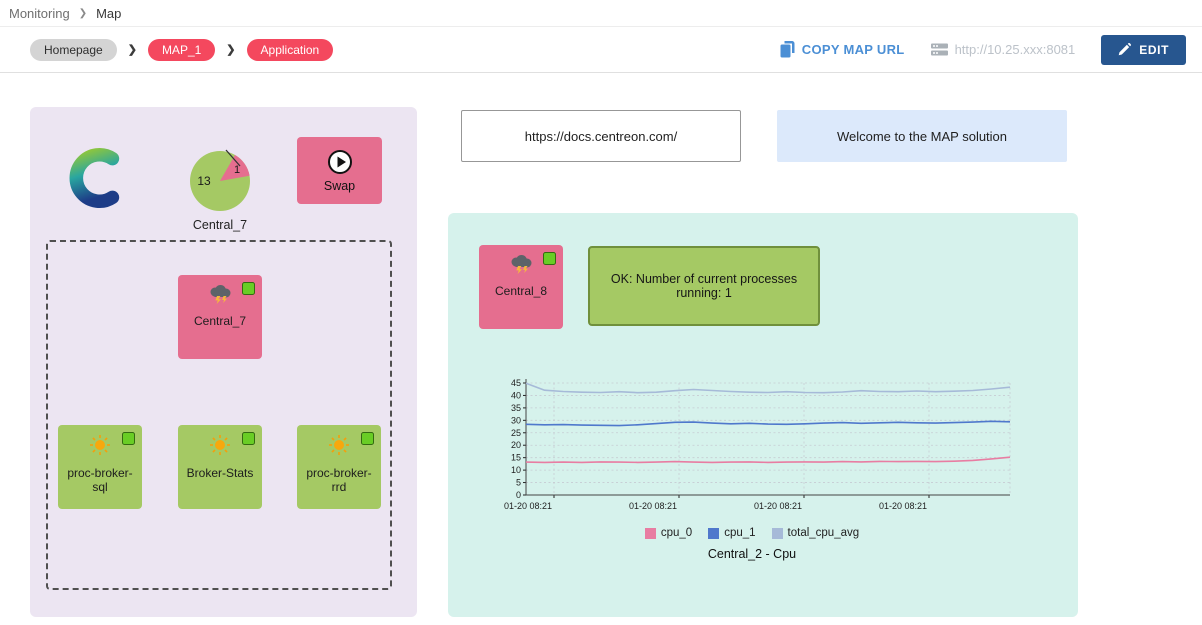  Describe the element at coordinates (601, 13) in the screenshot. I see `breadcrumb: Monitoring ❯ Map` at that location.